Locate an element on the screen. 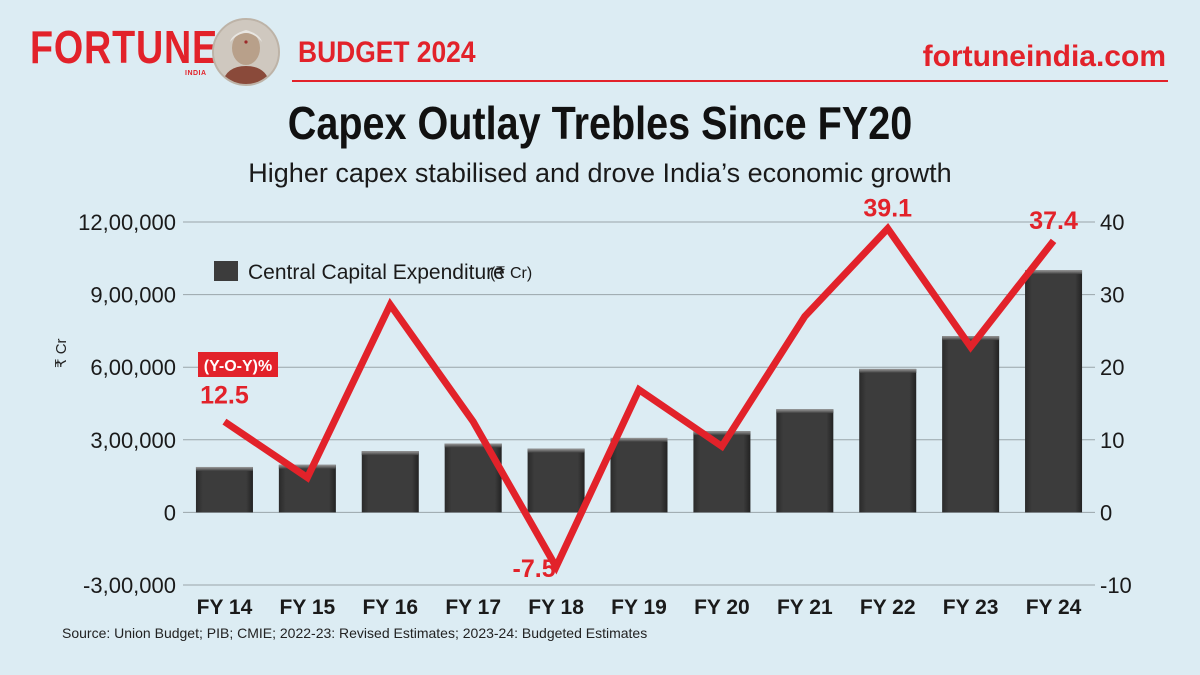 This screenshot has height=675, width=1200. legend-swatch is located at coordinates (226, 271).